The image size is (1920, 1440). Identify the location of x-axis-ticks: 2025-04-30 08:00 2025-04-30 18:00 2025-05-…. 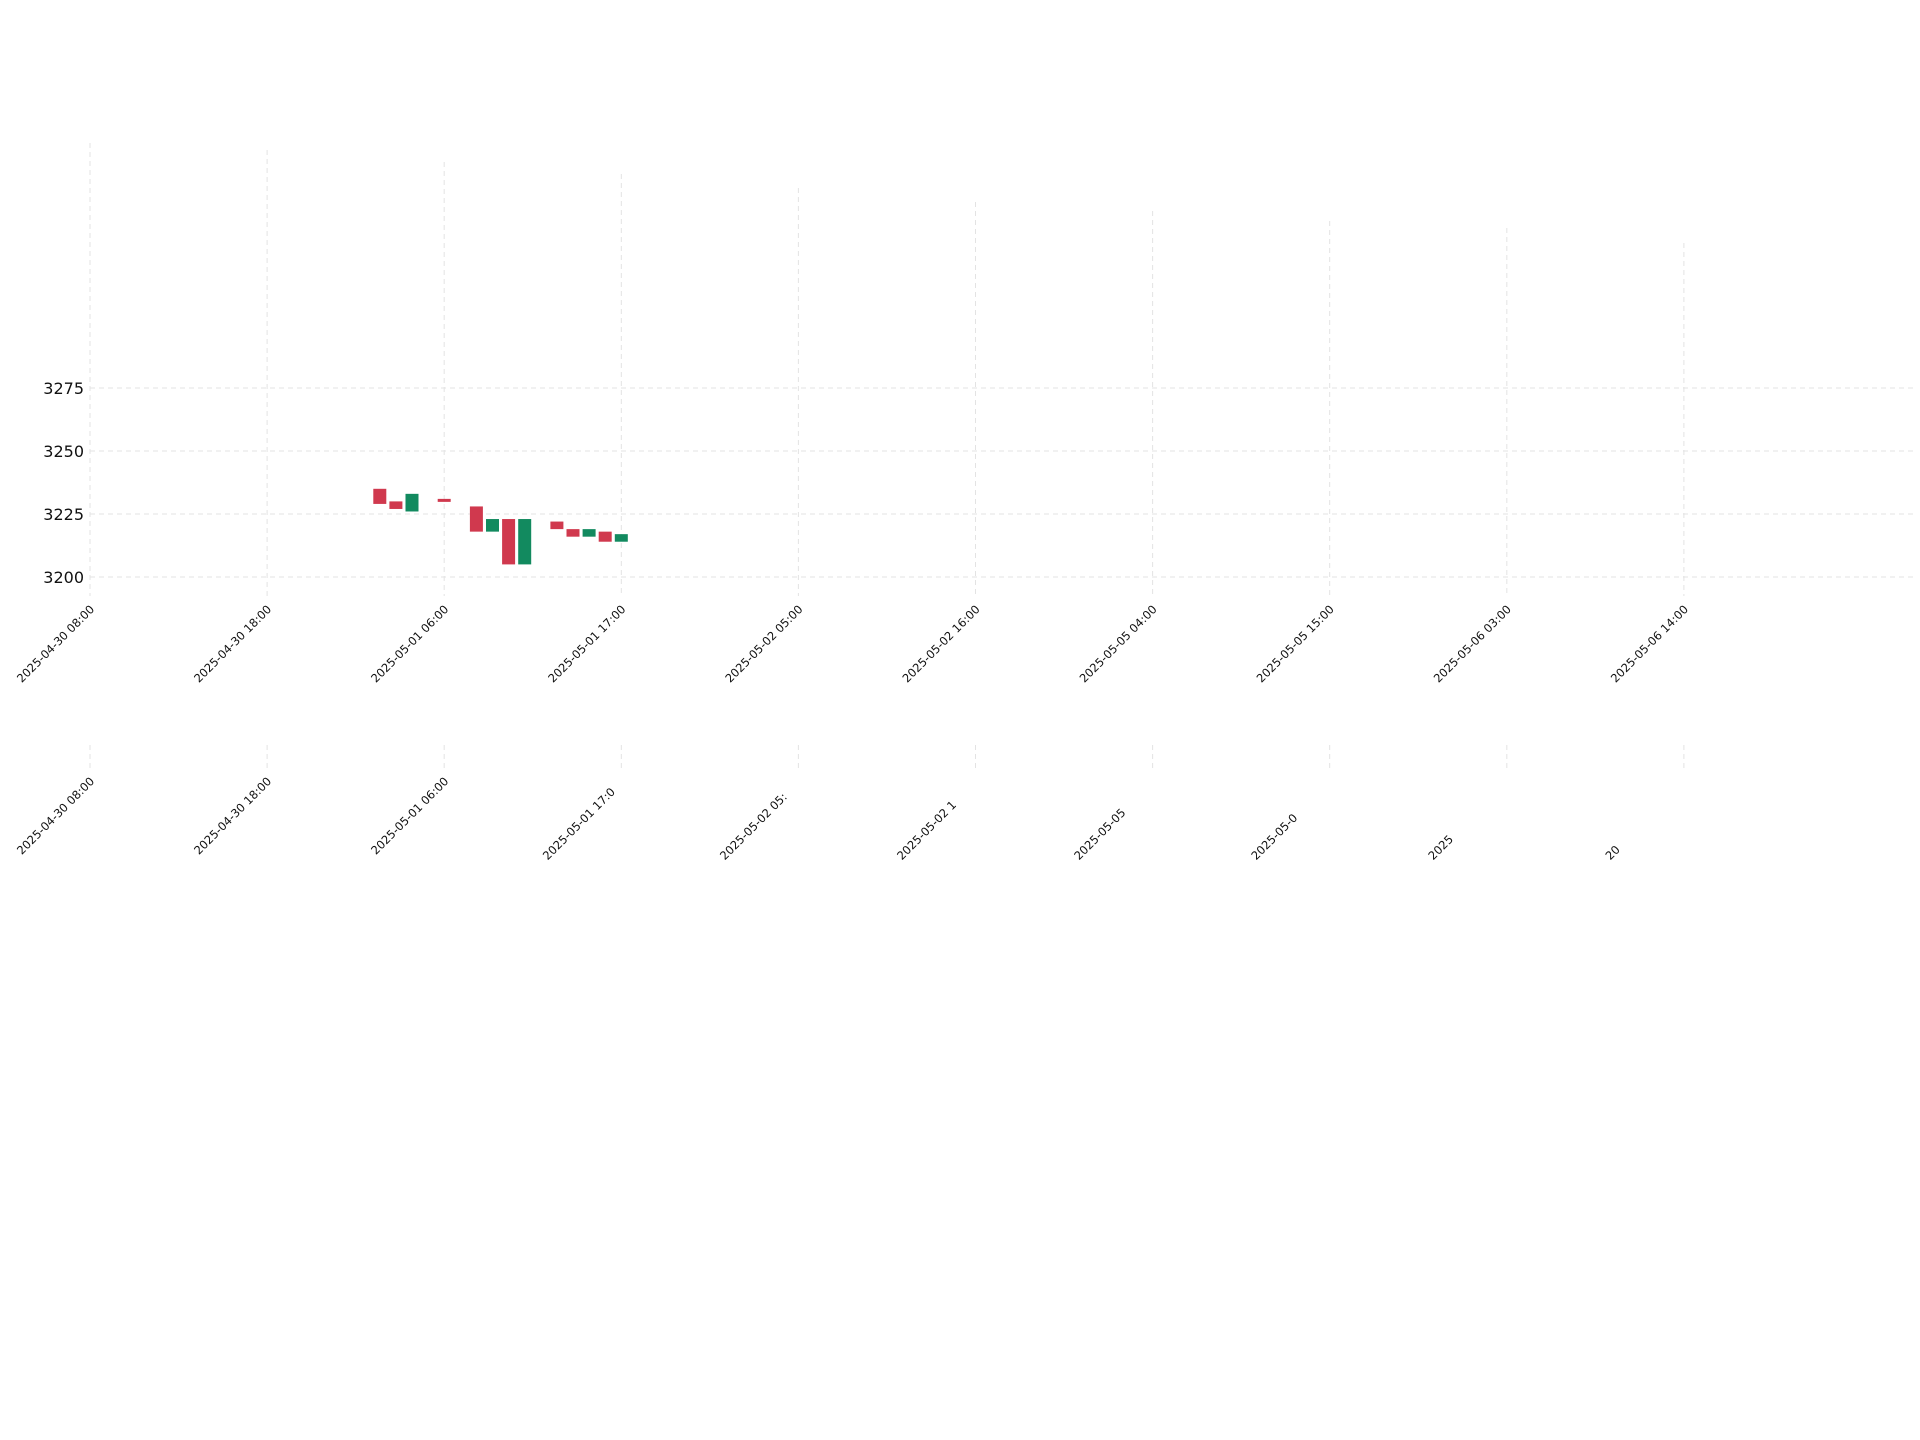
(852, 643).